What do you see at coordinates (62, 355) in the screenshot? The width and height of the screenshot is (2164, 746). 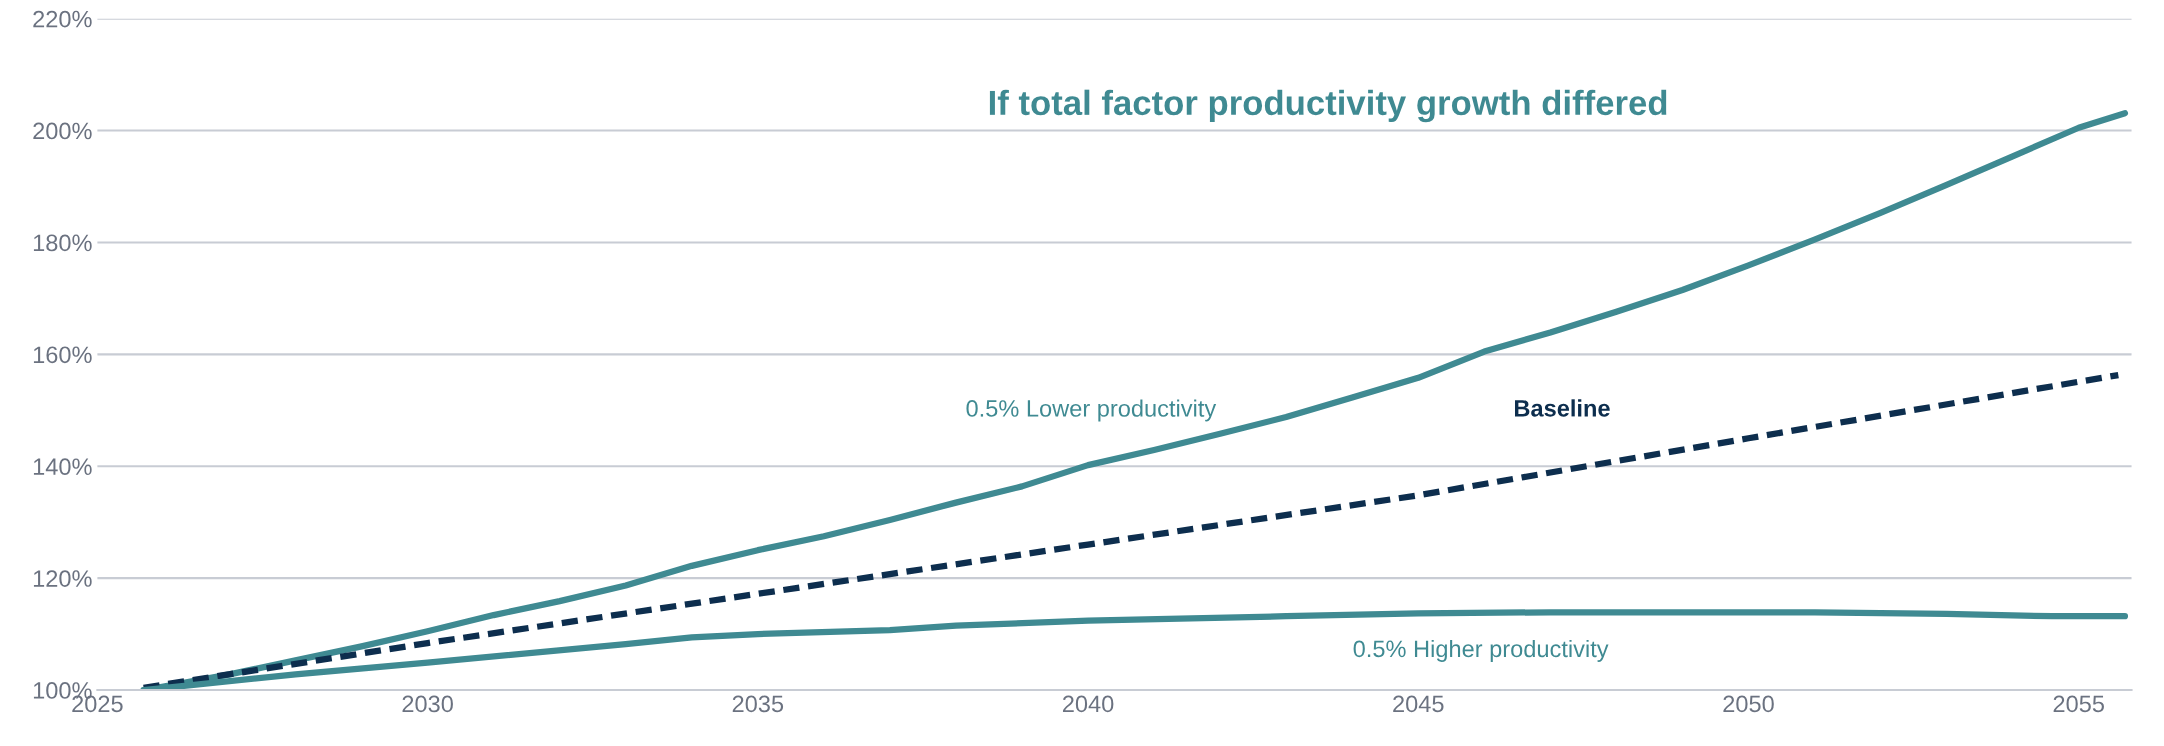 I see `y-tick-label: 160%` at bounding box center [62, 355].